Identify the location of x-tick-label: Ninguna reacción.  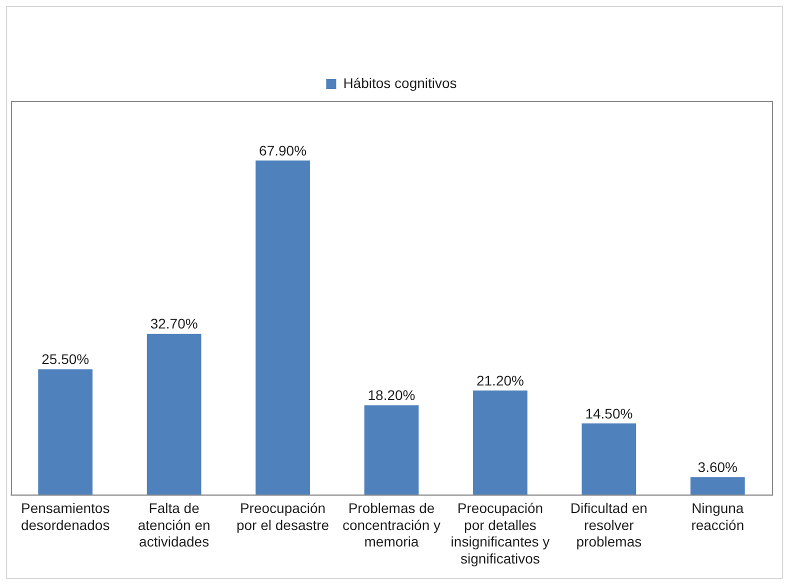
(717, 516).